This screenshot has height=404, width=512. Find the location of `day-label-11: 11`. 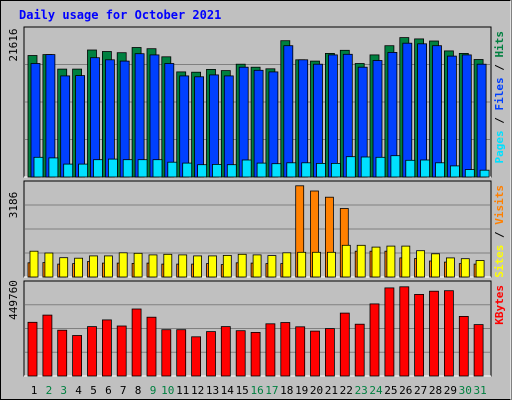

day-label-11: 11 is located at coordinates (182, 390).